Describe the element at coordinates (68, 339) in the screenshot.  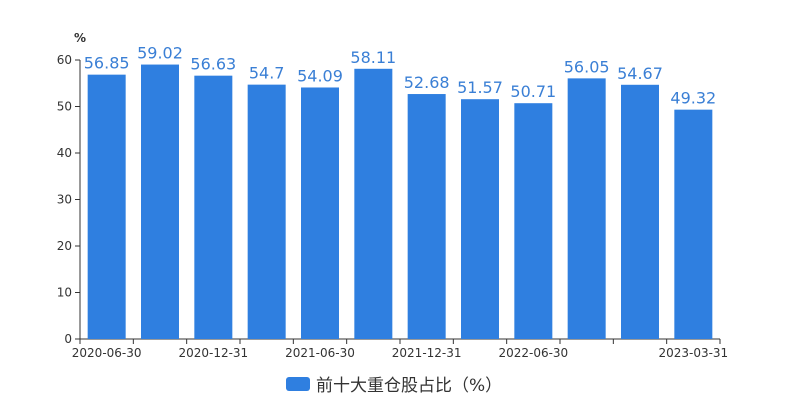
I see `y-tick-label: 0` at that location.